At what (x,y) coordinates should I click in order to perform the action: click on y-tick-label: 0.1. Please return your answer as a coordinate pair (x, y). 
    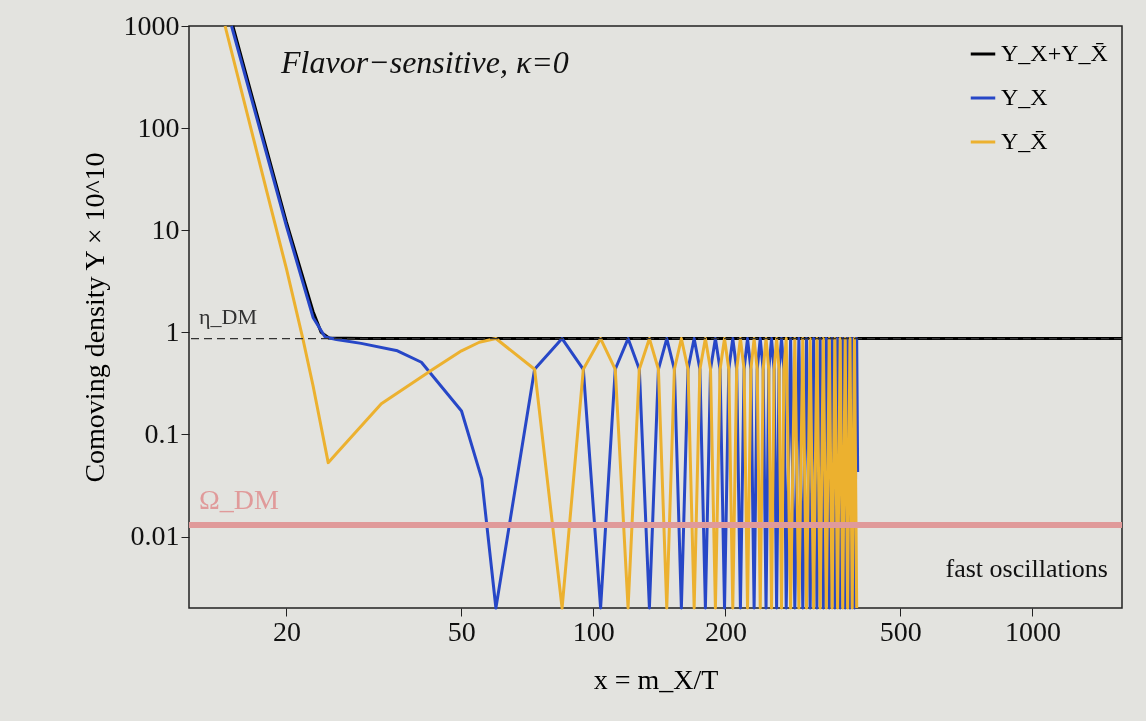
    Looking at the image, I should click on (162, 433).